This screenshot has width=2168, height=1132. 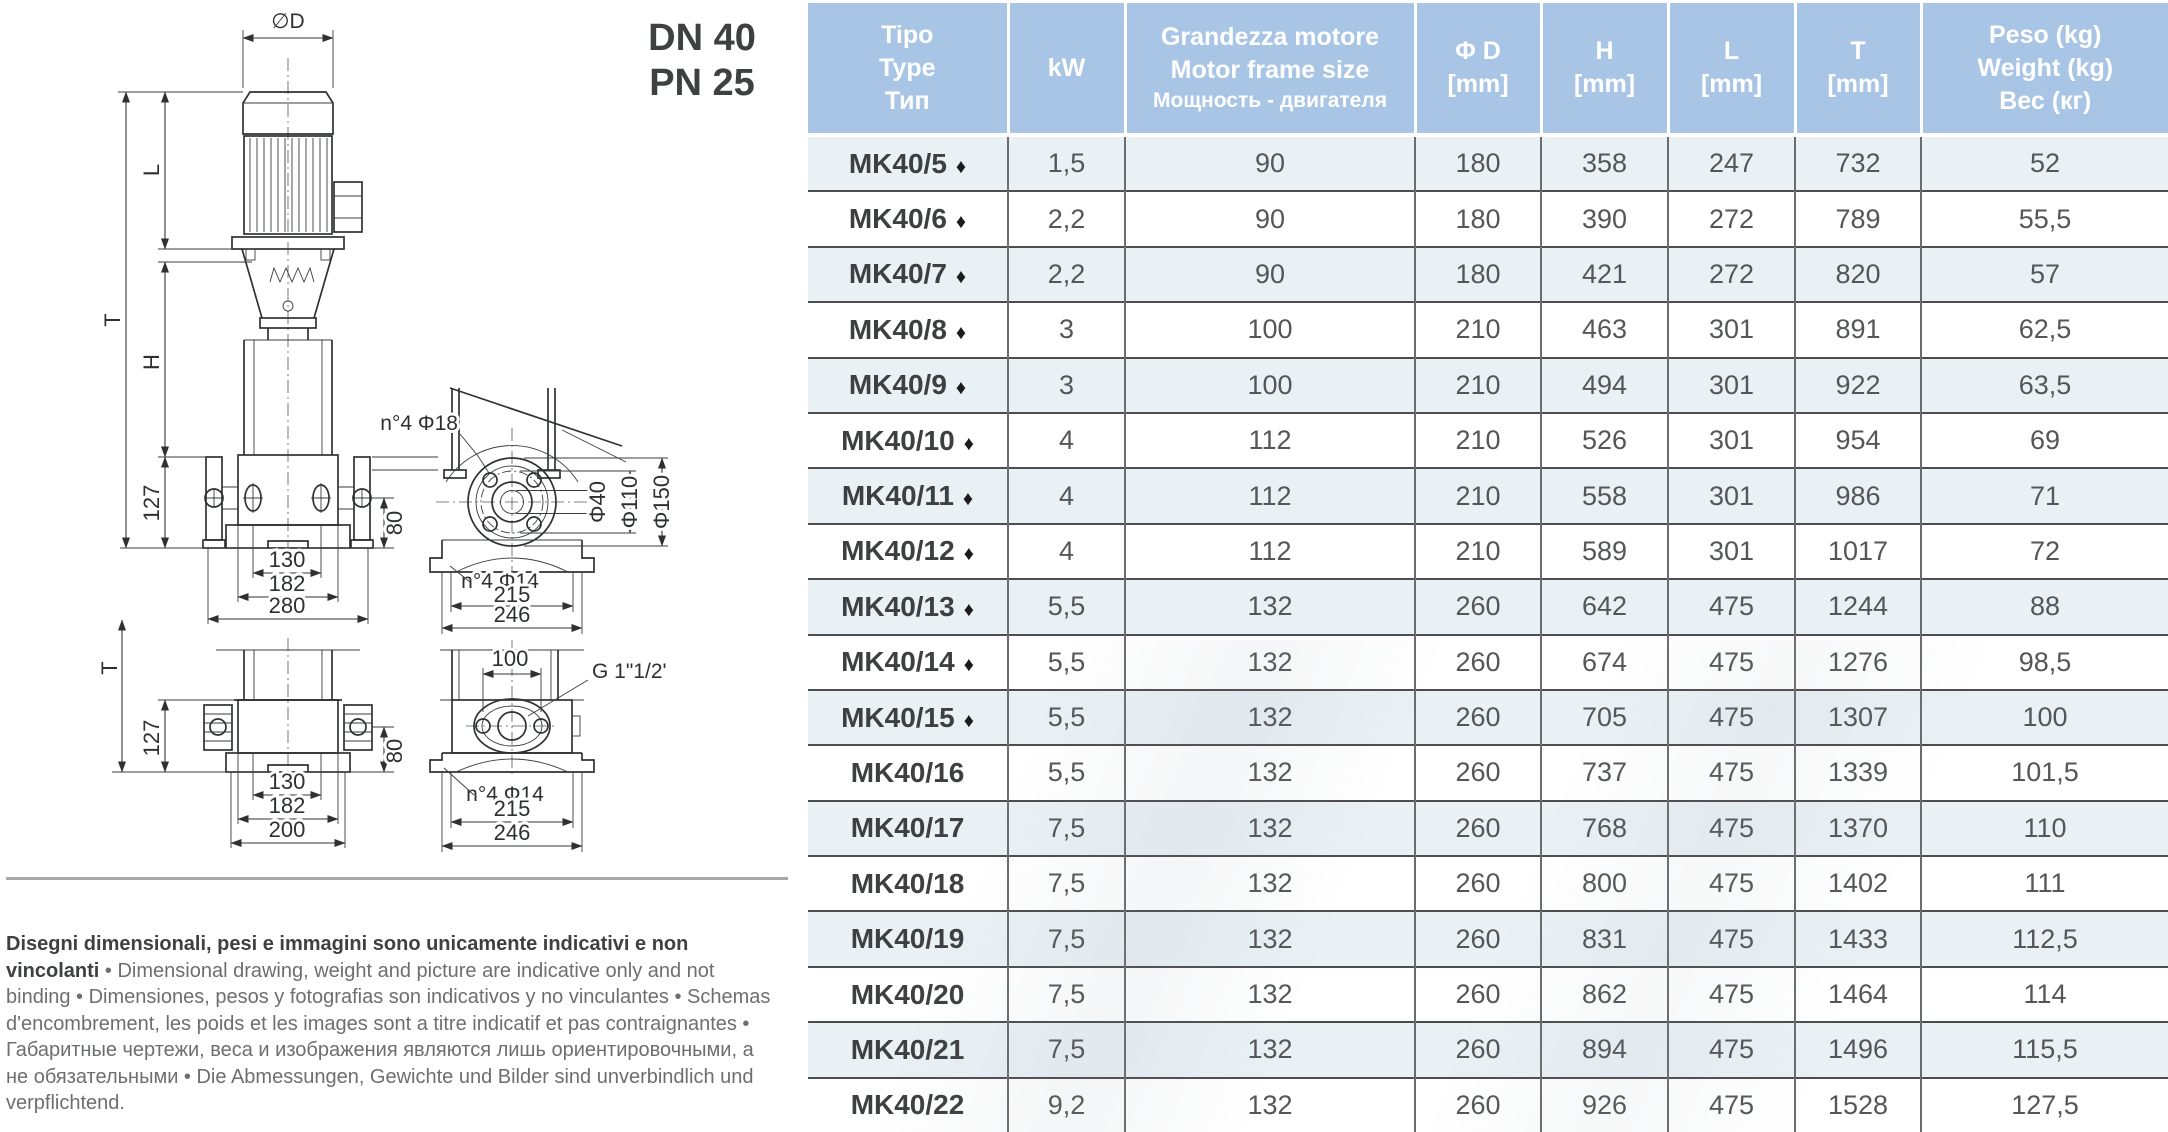 I want to click on pump-type-cell: MK40/18, so click(x=907, y=883).